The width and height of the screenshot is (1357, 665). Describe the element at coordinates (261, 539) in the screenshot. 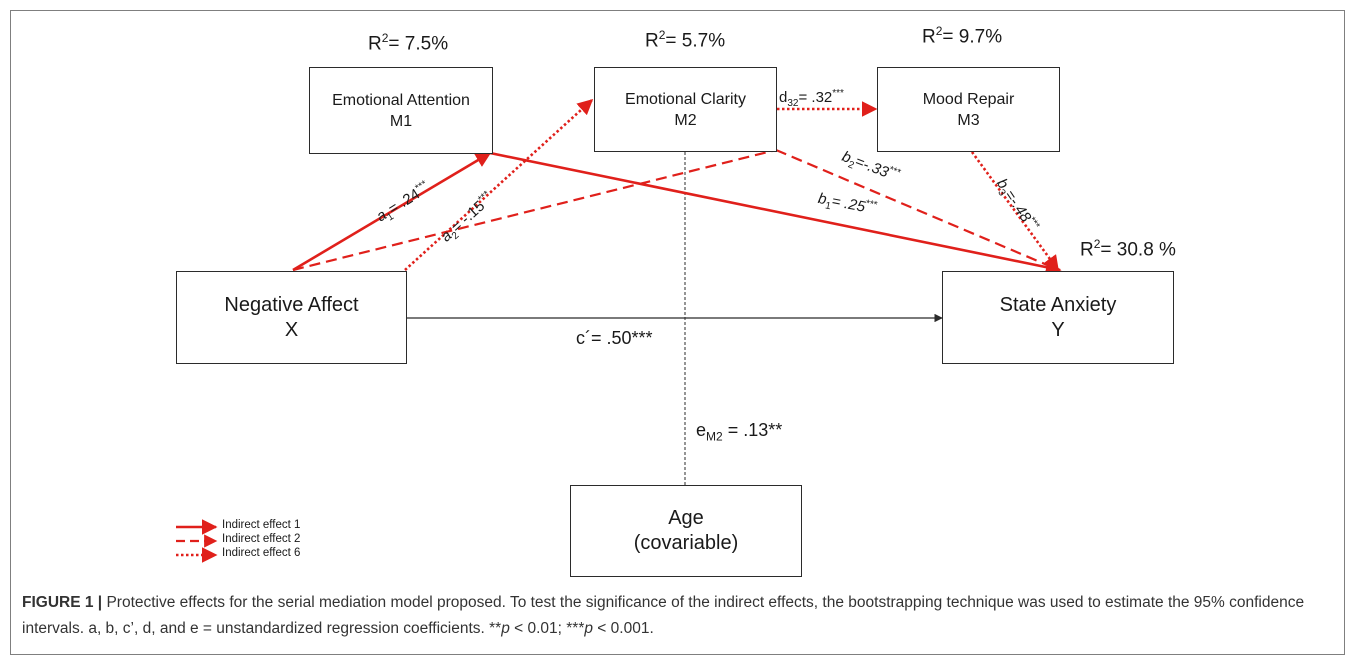

I see `legend-label-effect-2: Indirect effect 2` at that location.